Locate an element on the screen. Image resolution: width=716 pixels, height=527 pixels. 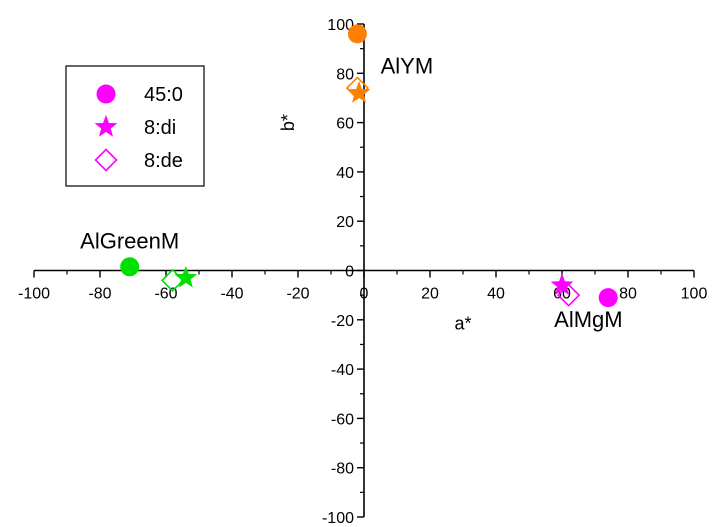
annotation-label: AlGreenM is located at coordinates (129, 240).